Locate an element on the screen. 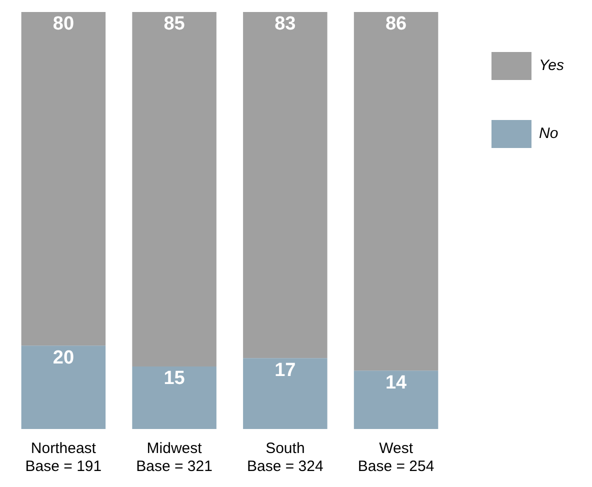 The width and height of the screenshot is (592, 487). x-tick-label: Northeast Base = 191 is located at coordinates (63, 458).